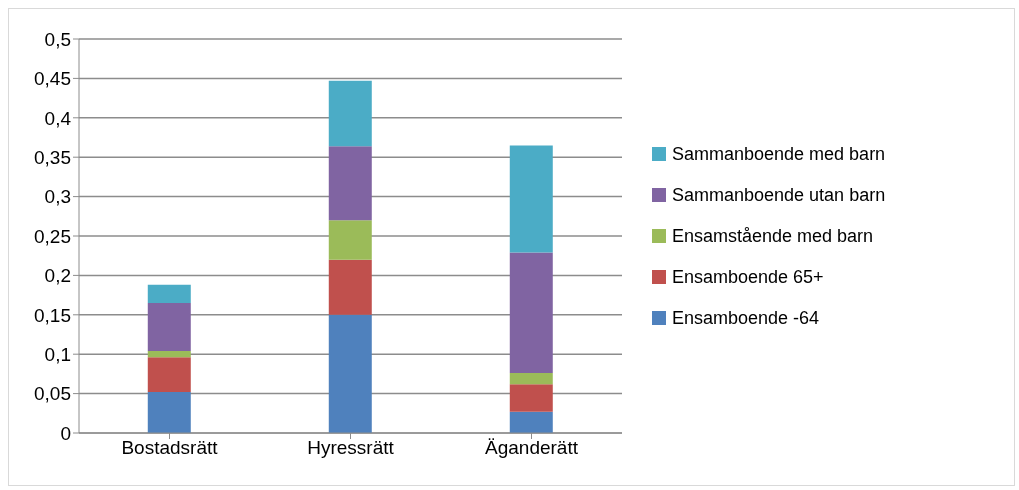 The image size is (1019, 490). What do you see at coordinates (57, 276) in the screenshot?
I see `y-tick-label: 0,2` at bounding box center [57, 276].